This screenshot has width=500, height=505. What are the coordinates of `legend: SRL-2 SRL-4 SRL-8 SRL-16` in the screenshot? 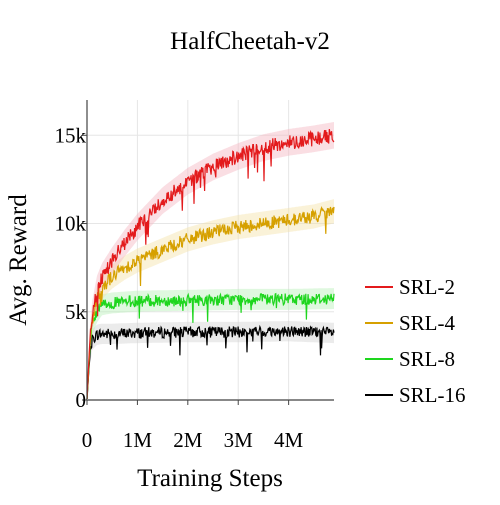 It's located at (415, 341).